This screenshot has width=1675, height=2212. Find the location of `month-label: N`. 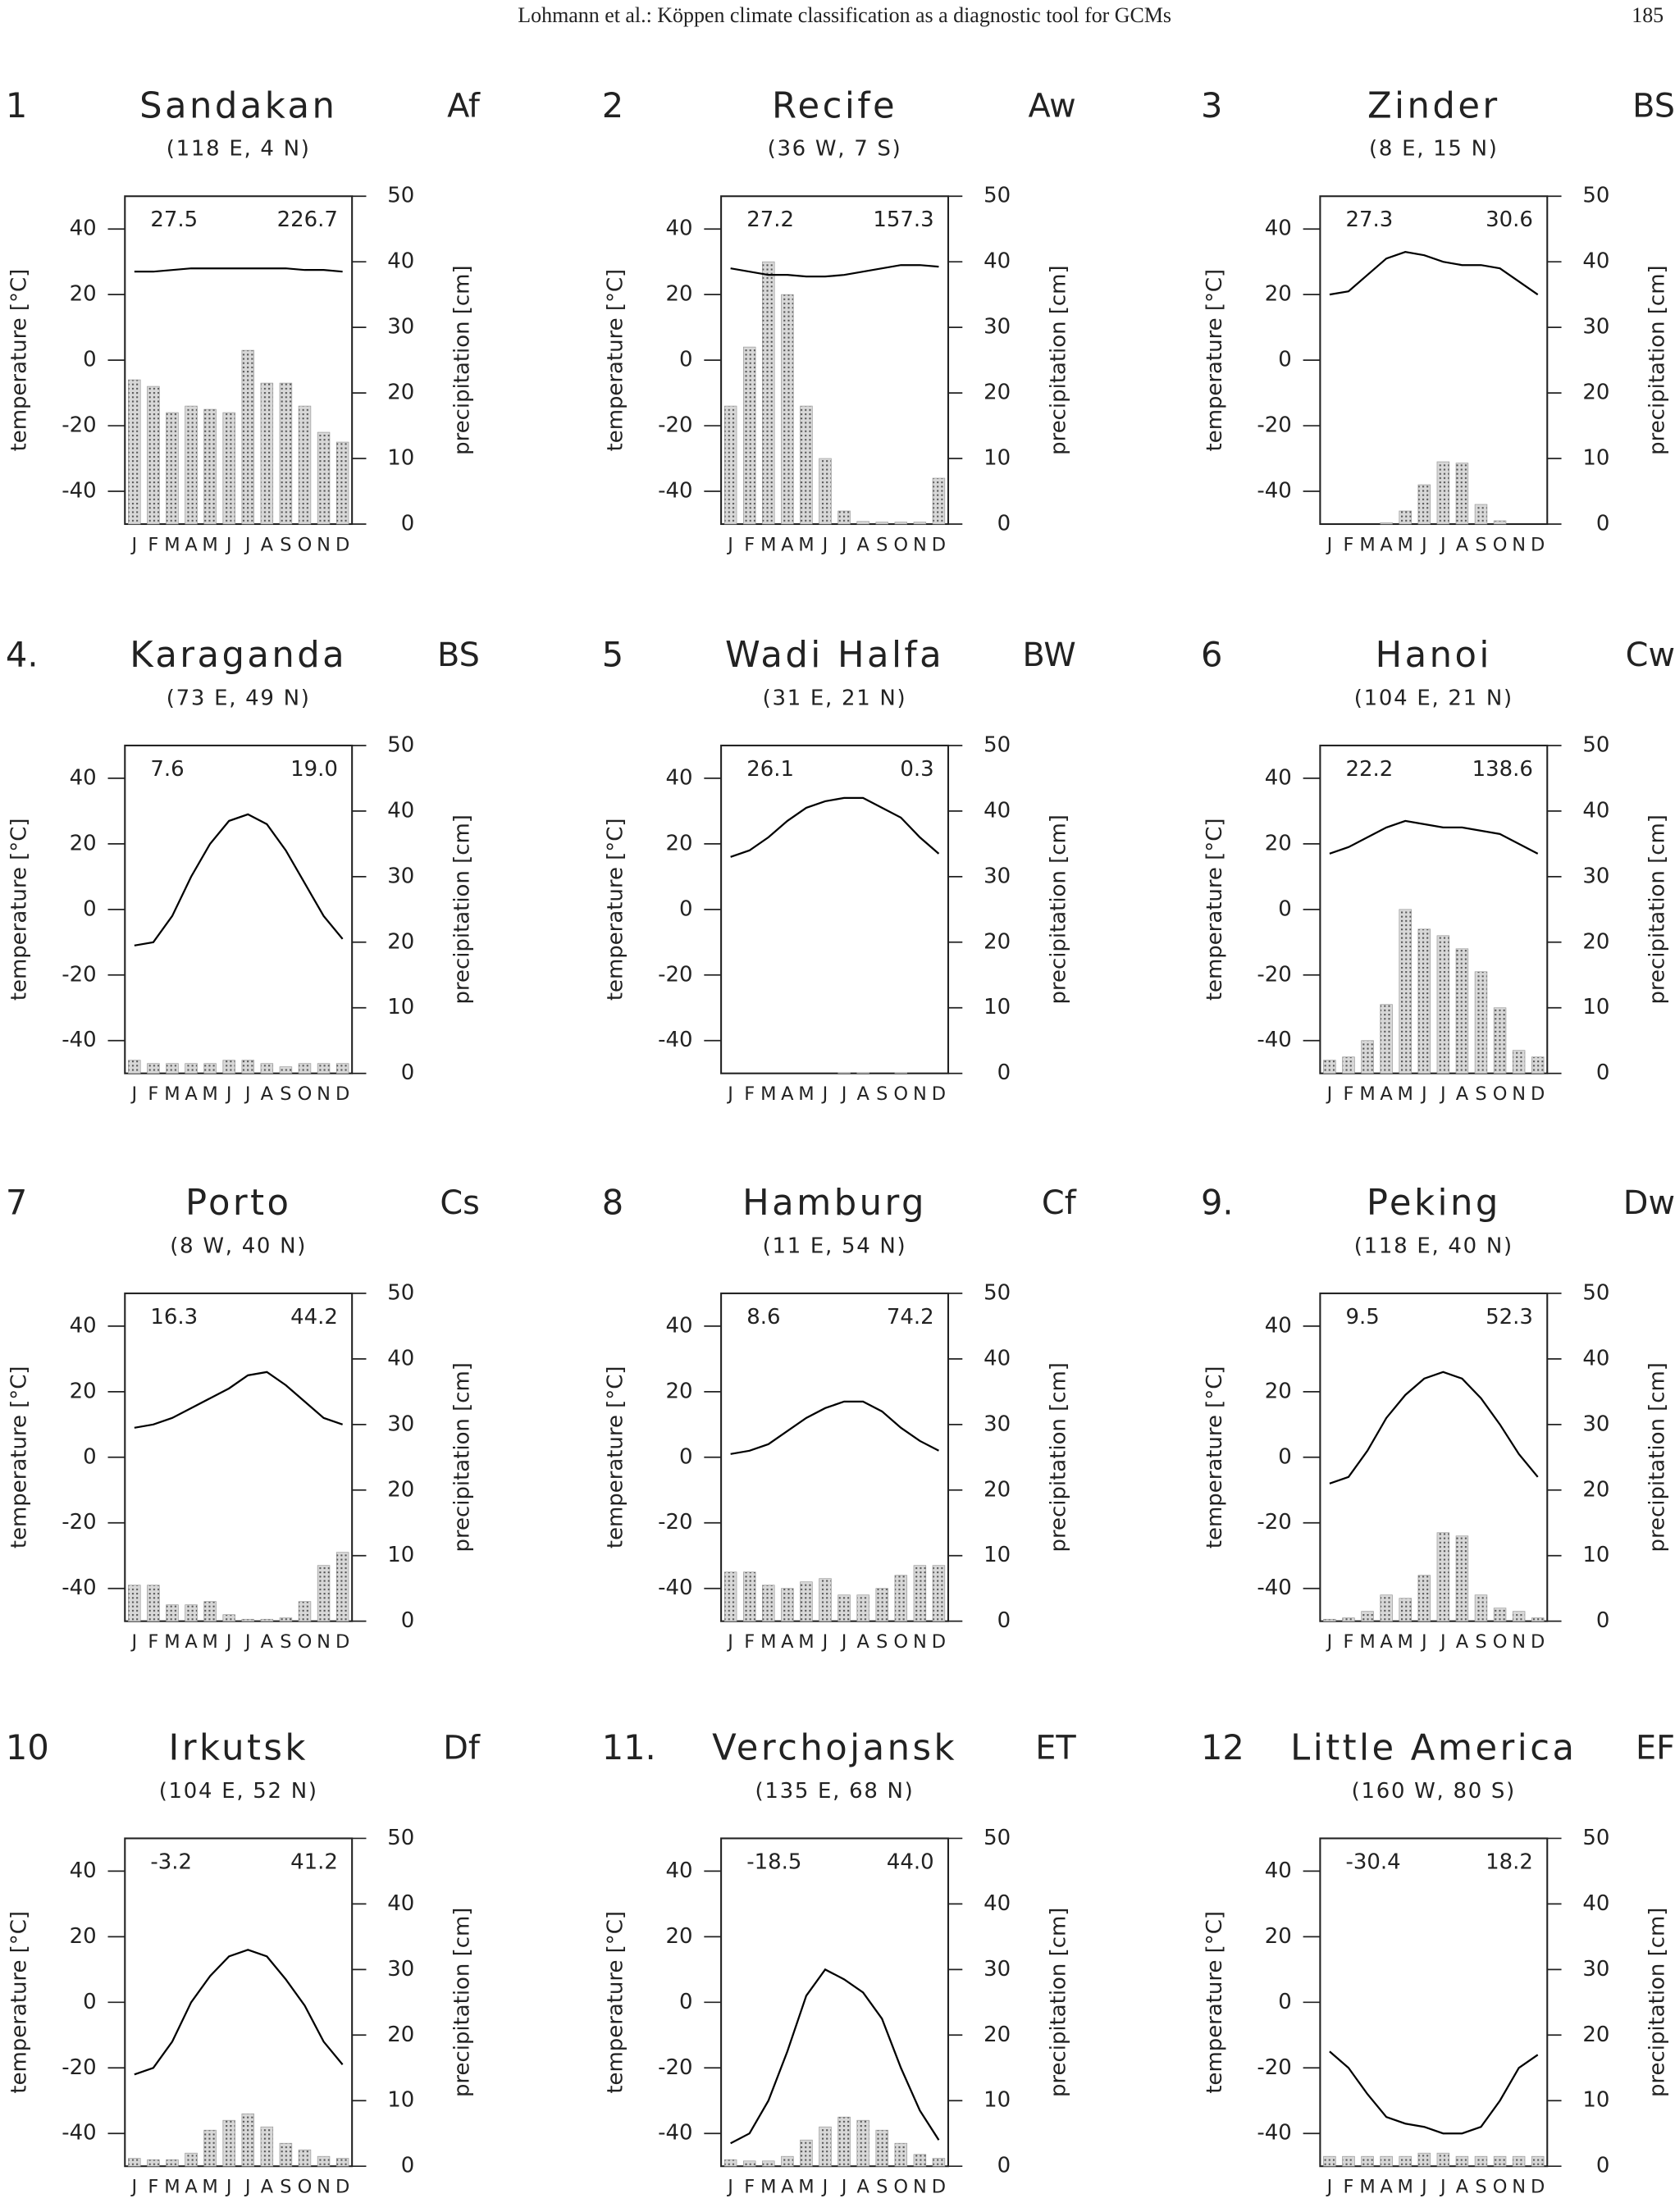

month-label: N is located at coordinates (324, 2187).